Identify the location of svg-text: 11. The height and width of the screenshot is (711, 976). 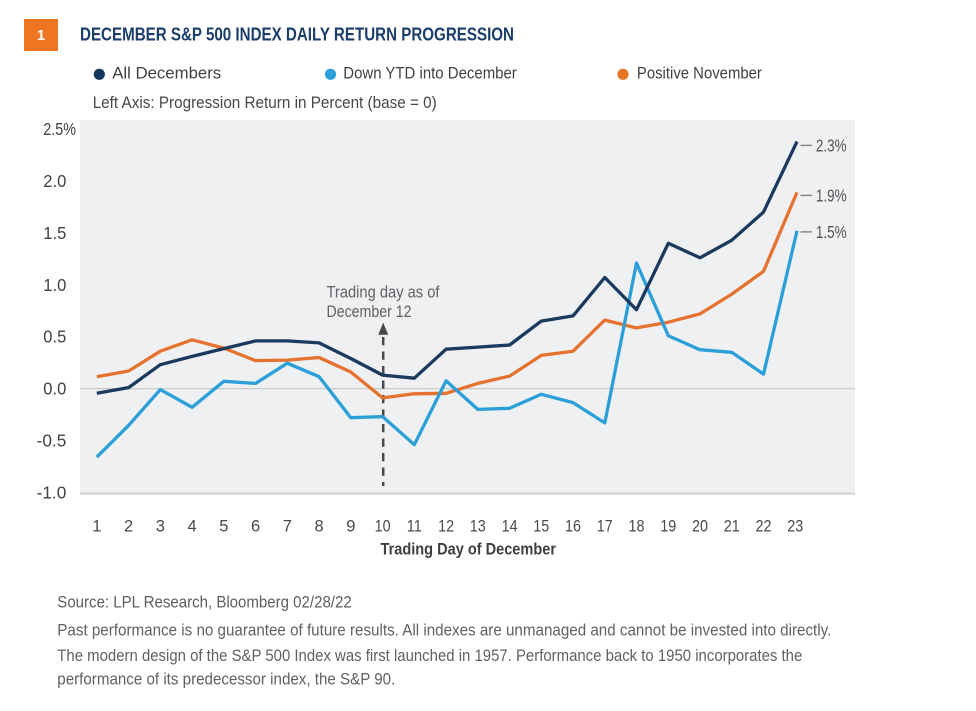
(414, 526).